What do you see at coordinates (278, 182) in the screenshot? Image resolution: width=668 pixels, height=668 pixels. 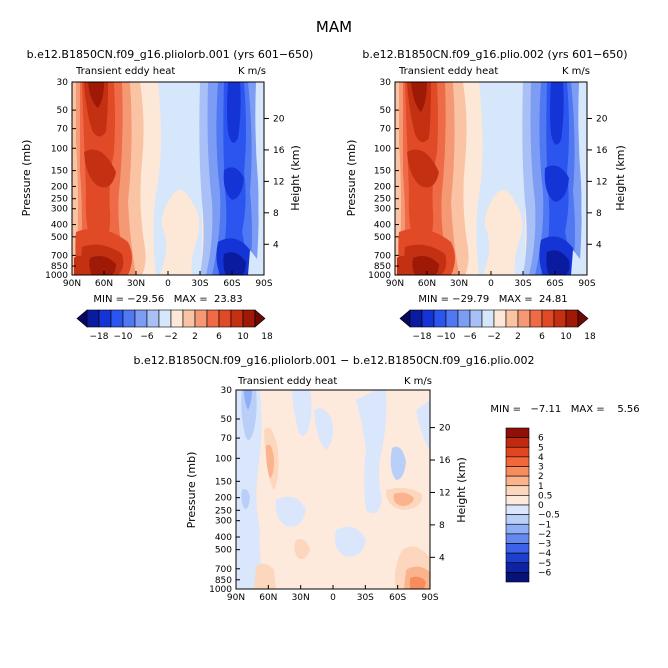 I see `y2-tick-label: 12` at bounding box center [278, 182].